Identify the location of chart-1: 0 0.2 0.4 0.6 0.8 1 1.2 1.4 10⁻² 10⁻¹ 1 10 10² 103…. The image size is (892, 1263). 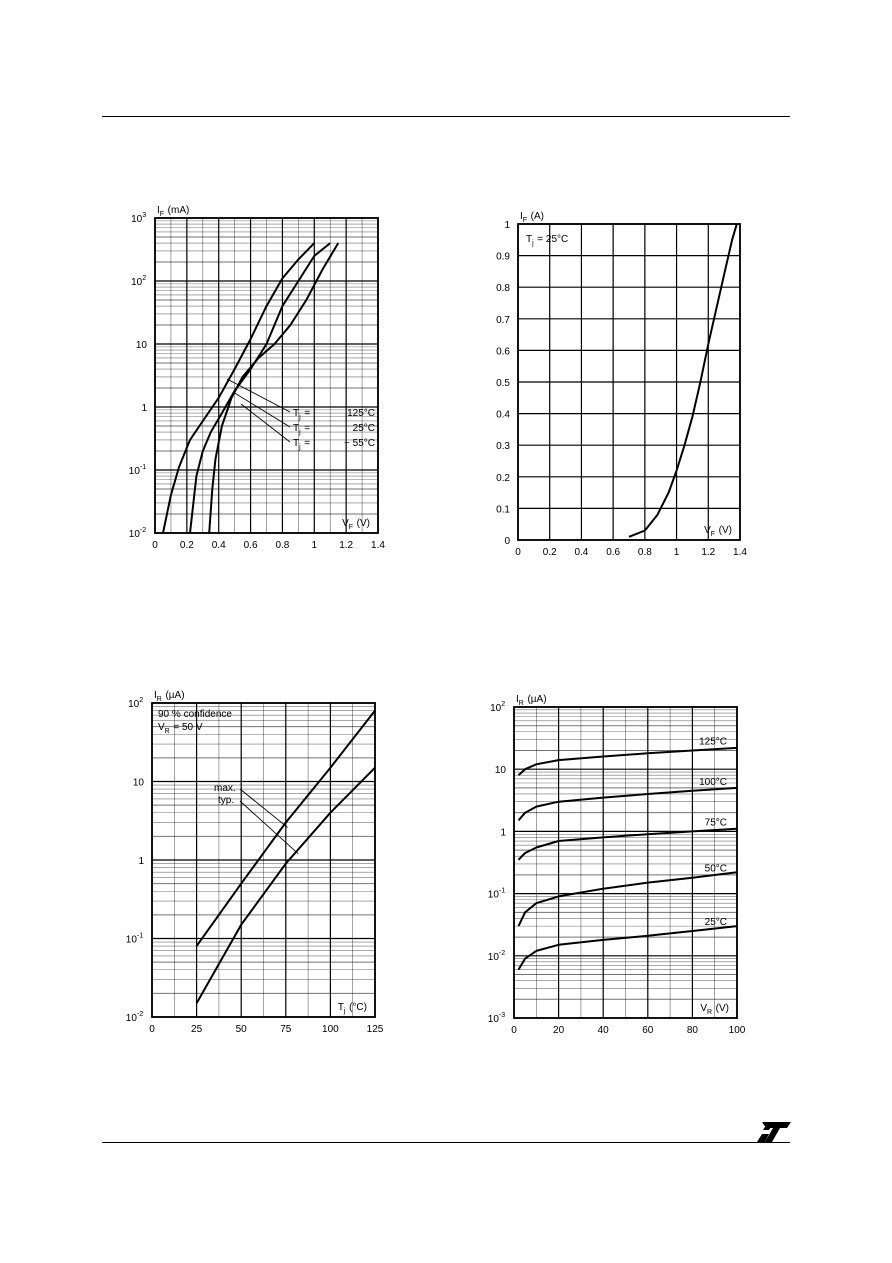
(257, 378).